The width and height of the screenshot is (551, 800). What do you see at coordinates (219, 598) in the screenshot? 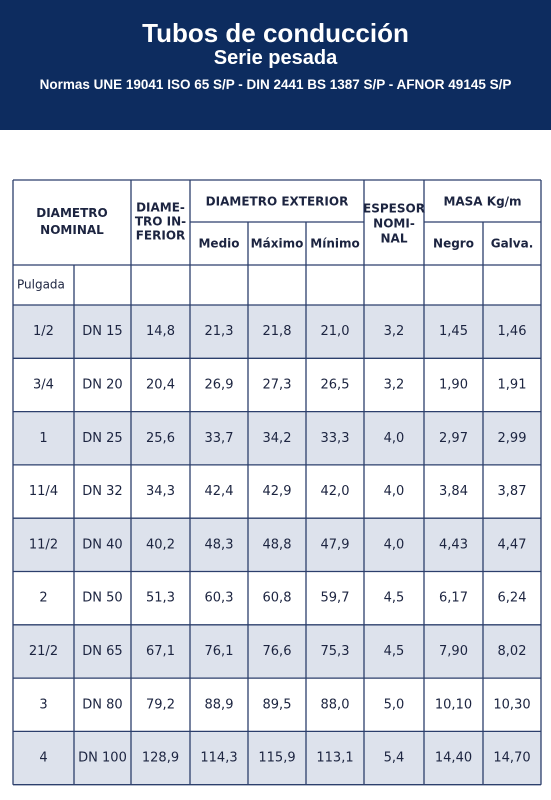
I see `cell: 60,3` at bounding box center [219, 598].